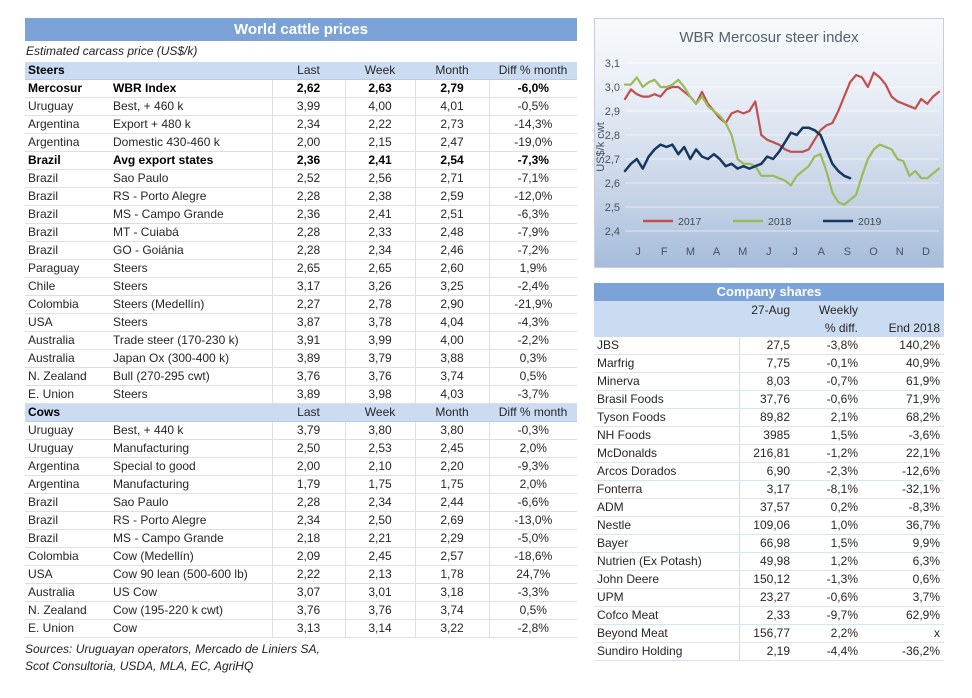 The width and height of the screenshot is (972, 698). I want to click on company-row: Bayer 66,98 1,5% 9,9%, so click(769, 544).